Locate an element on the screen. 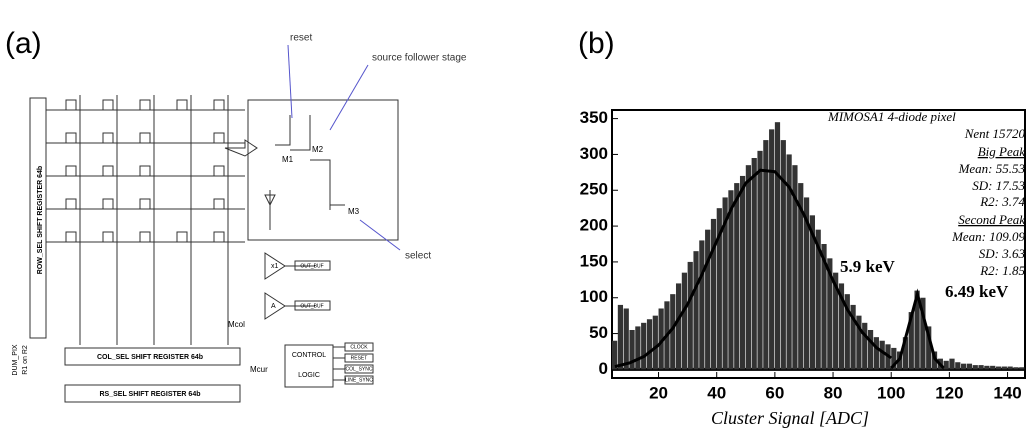  annotation: SD: 17.53 is located at coordinates (998, 185).